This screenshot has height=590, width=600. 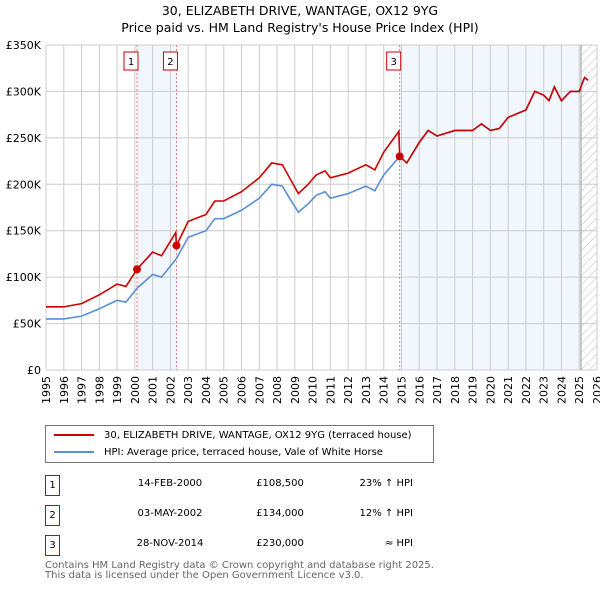 I want to click on x-tick-label: 2024, so click(x=561, y=390).